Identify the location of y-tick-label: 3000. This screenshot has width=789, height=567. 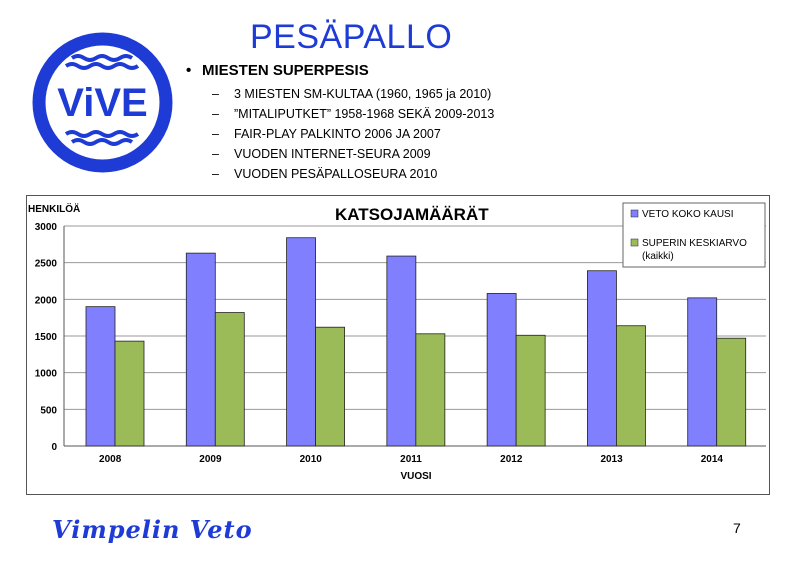
(46, 227).